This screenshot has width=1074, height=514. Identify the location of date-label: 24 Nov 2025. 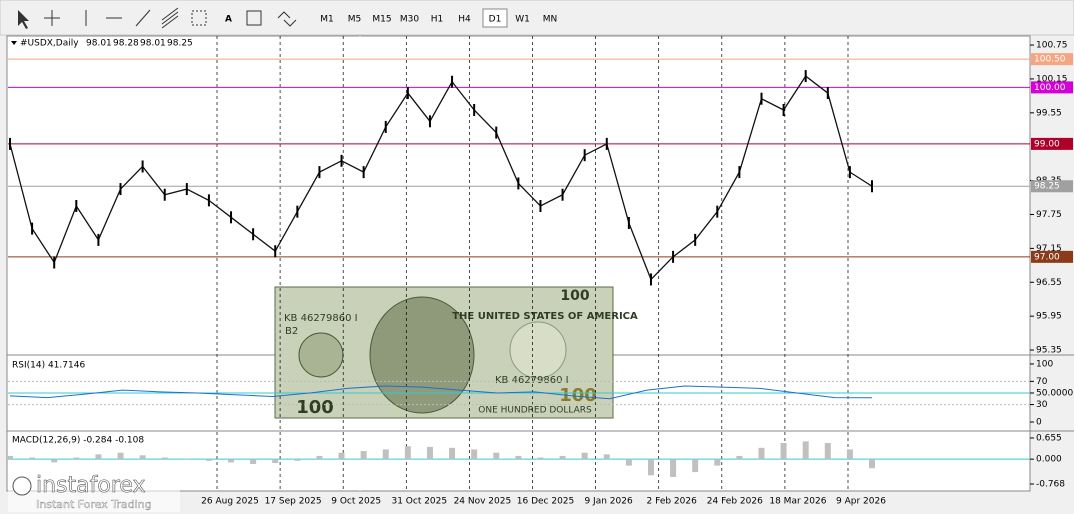
(483, 502).